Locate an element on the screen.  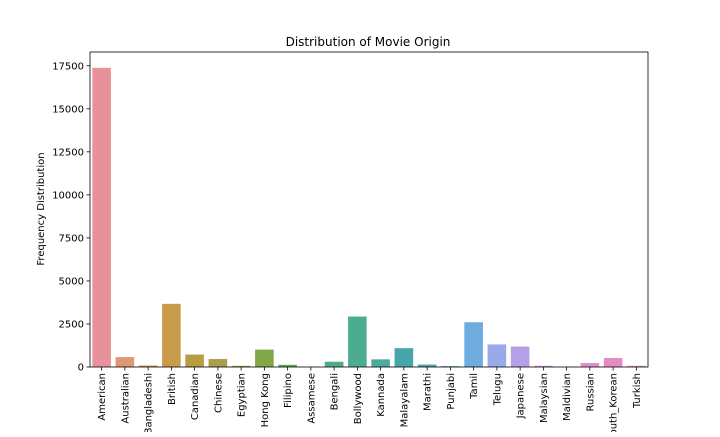
y-tick-label: 0 is located at coordinates (81, 368).